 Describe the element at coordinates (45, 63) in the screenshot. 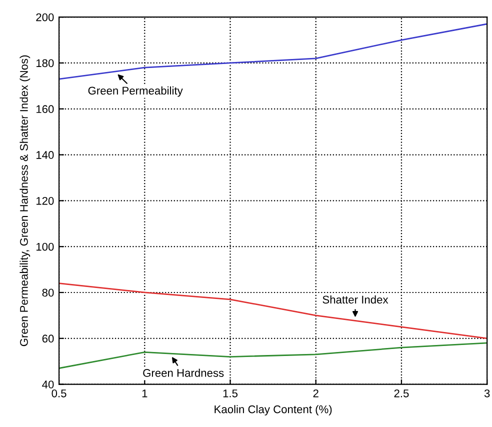

I see `y-tick-label: 180` at that location.